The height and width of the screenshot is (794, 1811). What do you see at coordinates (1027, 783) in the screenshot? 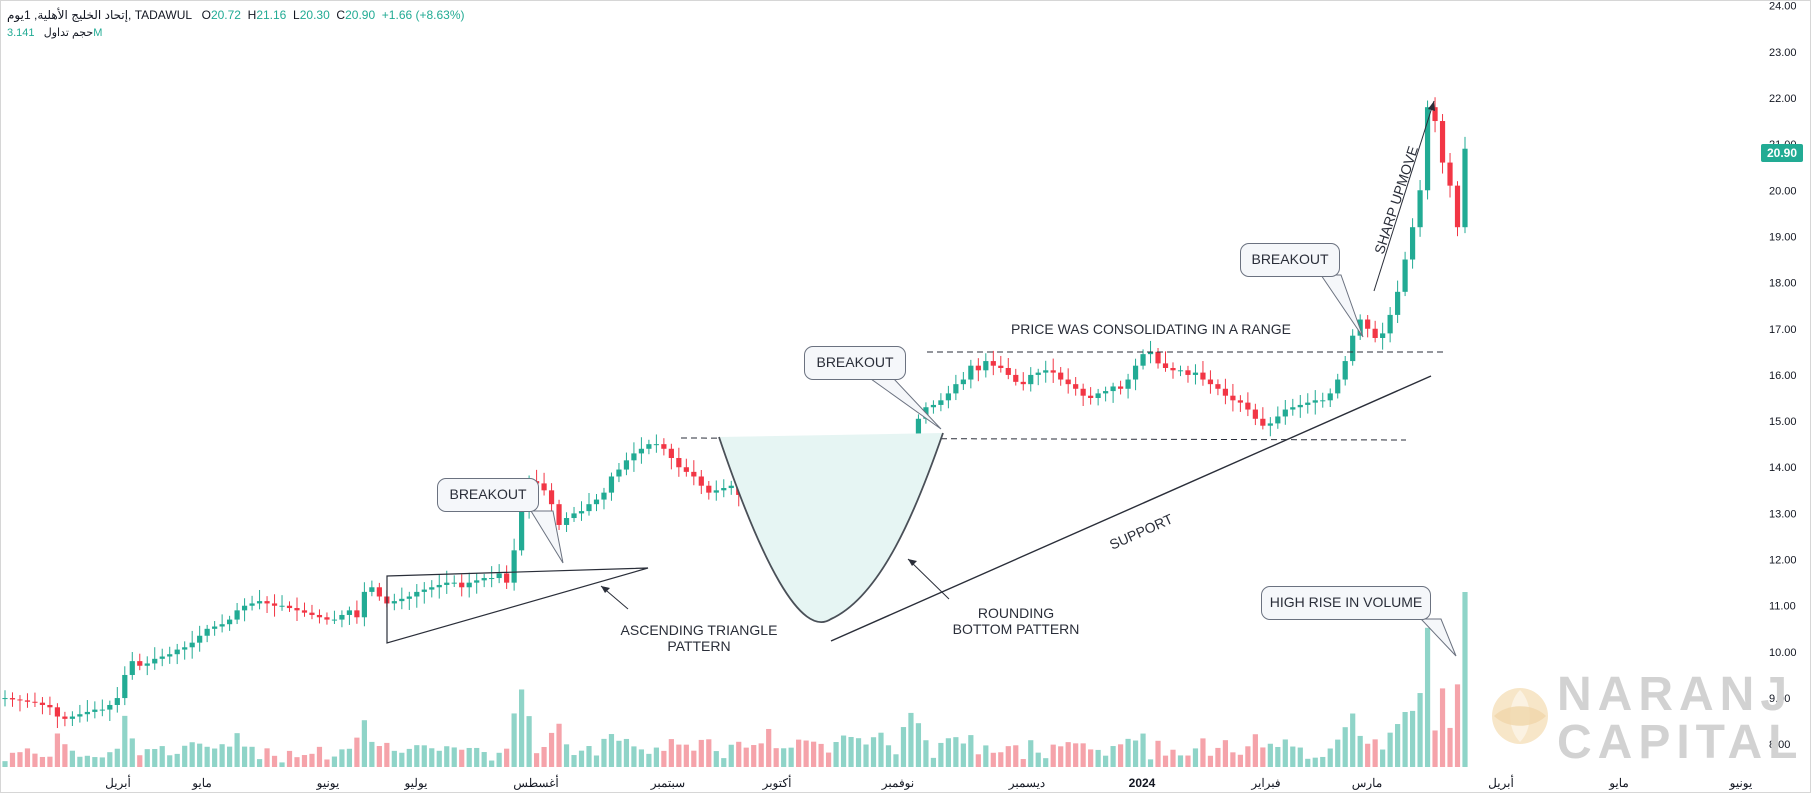
I see `x-tick-label: ديسمبر` at bounding box center [1027, 783].